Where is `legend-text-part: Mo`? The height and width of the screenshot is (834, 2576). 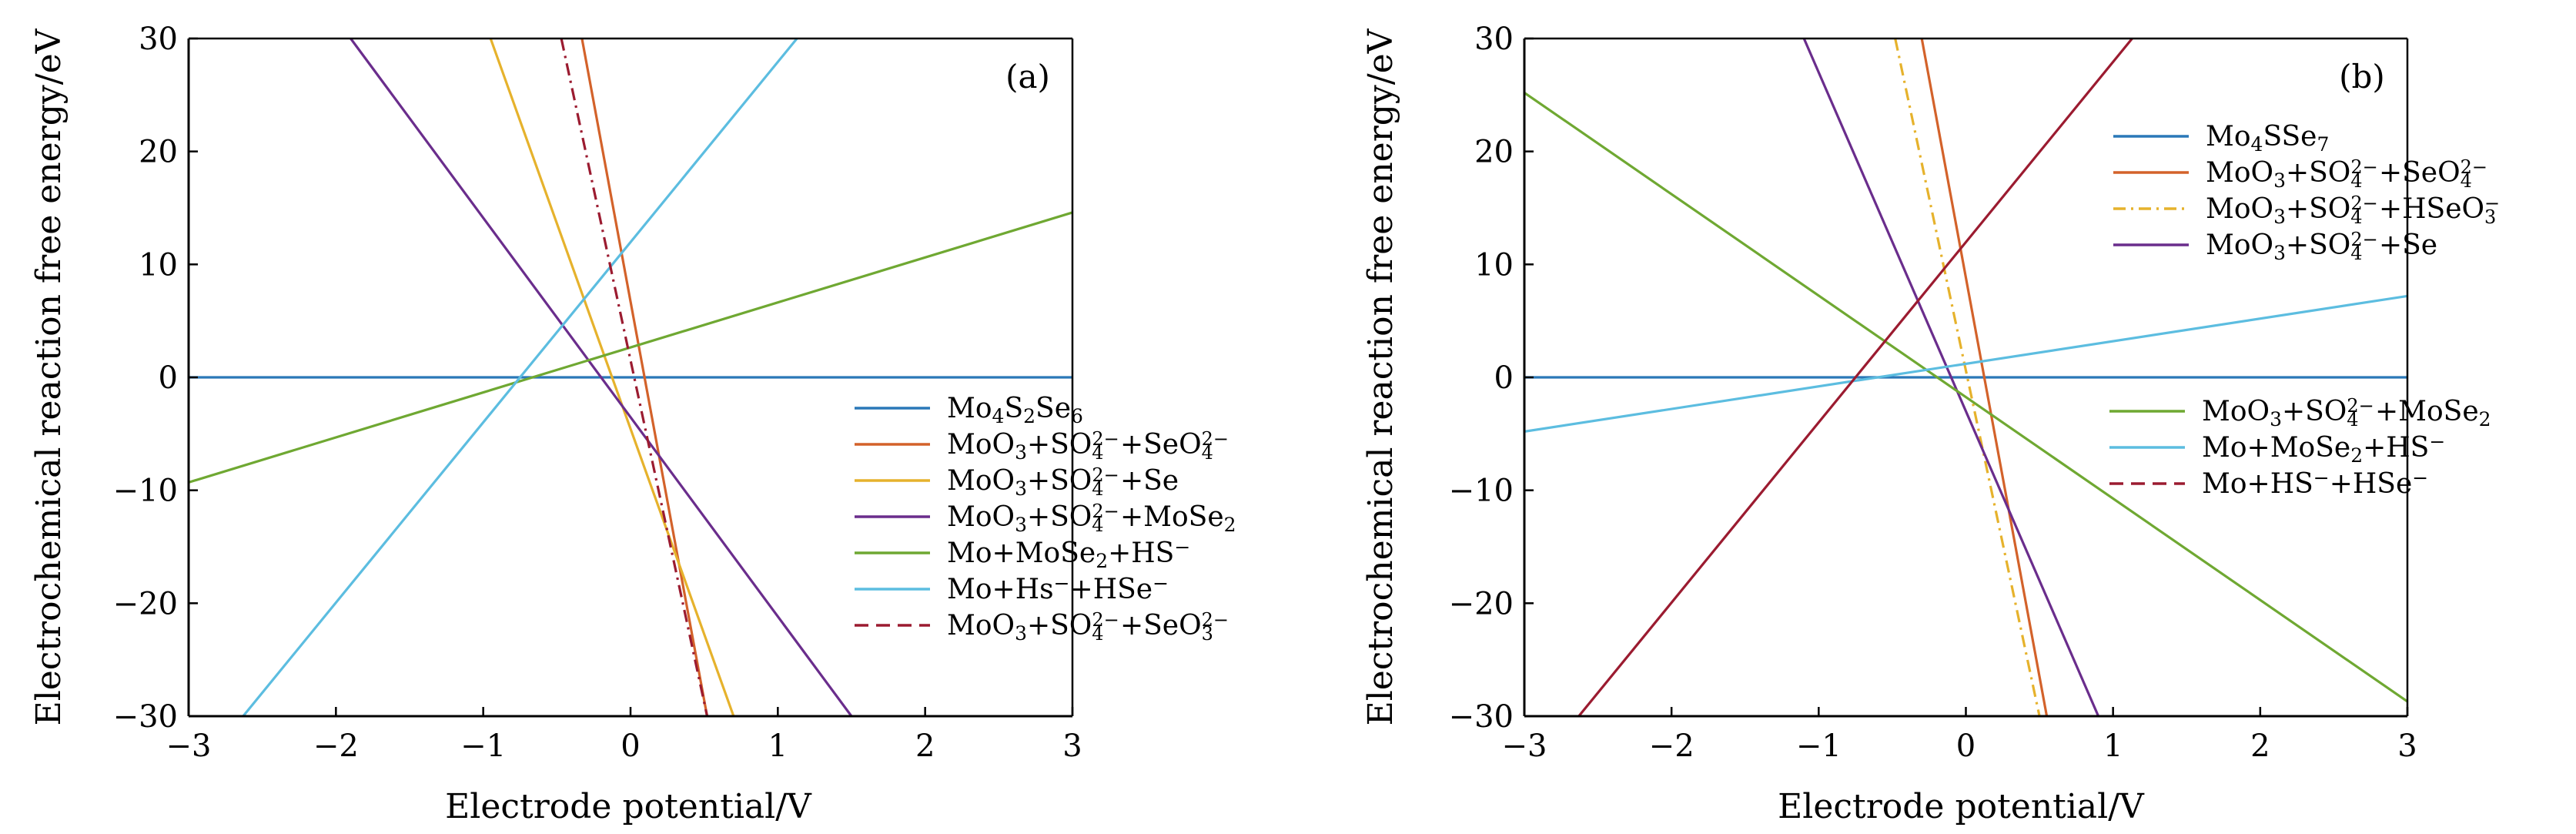
legend-text-part: Mo is located at coordinates (2228, 136).